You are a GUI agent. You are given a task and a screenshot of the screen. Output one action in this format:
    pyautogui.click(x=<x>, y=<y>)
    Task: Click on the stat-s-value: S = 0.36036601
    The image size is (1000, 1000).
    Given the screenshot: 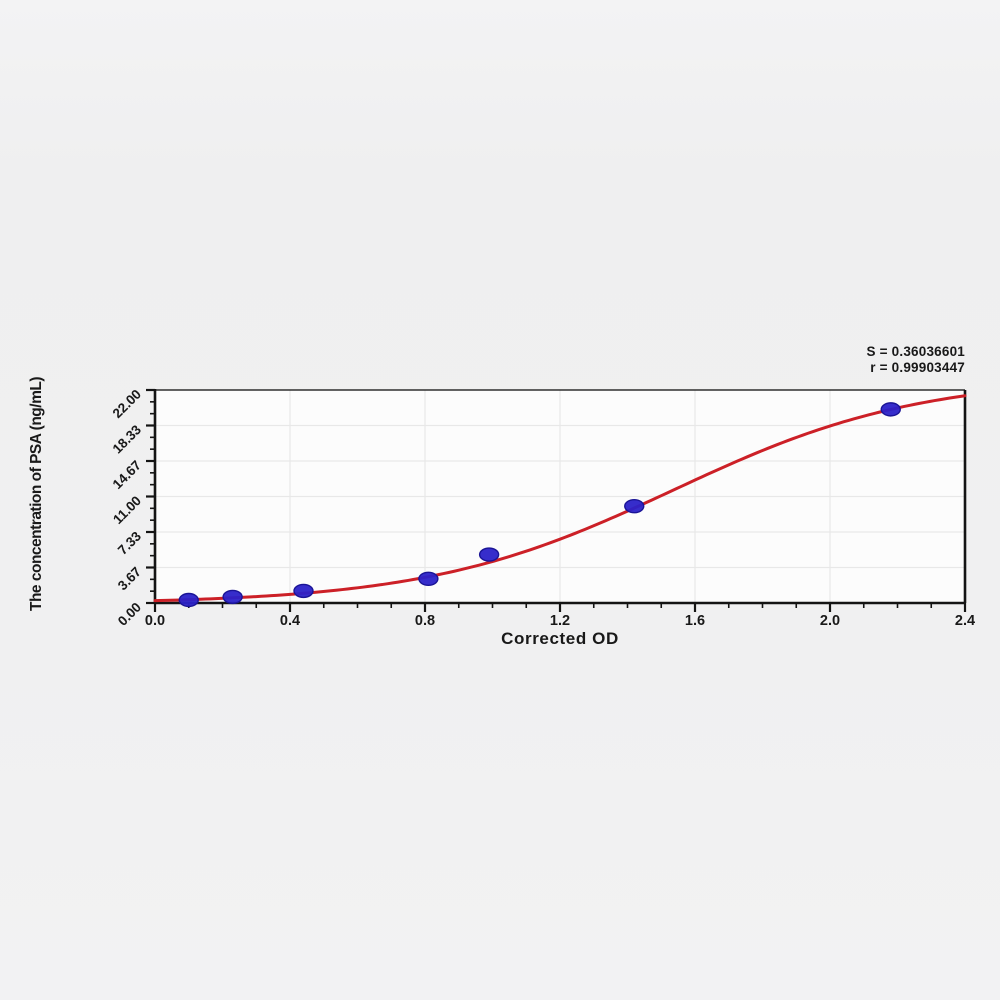 What is the action you would take?
    pyautogui.click(x=915, y=351)
    